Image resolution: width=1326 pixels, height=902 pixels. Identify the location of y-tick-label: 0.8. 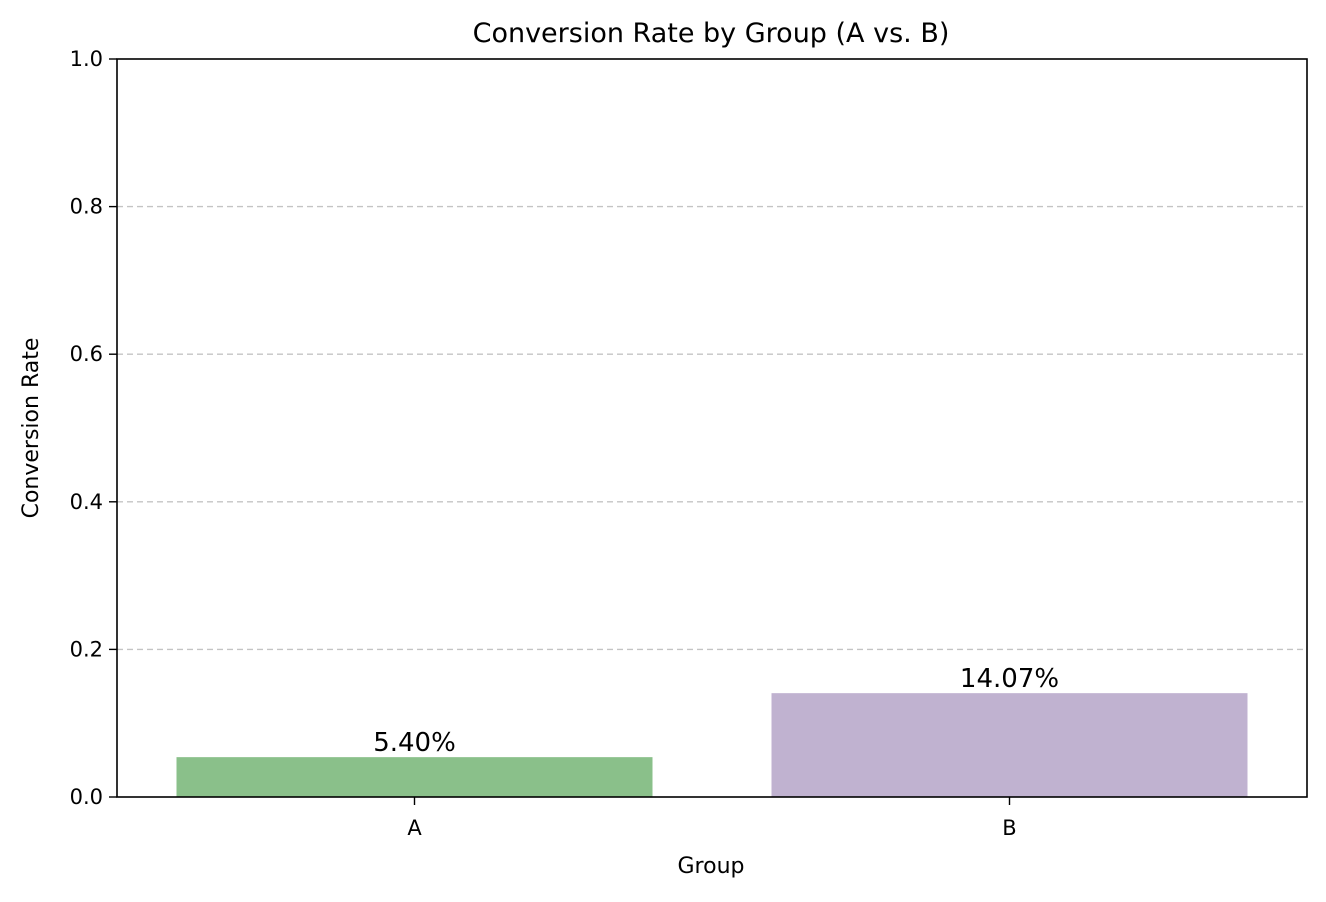
(86, 207).